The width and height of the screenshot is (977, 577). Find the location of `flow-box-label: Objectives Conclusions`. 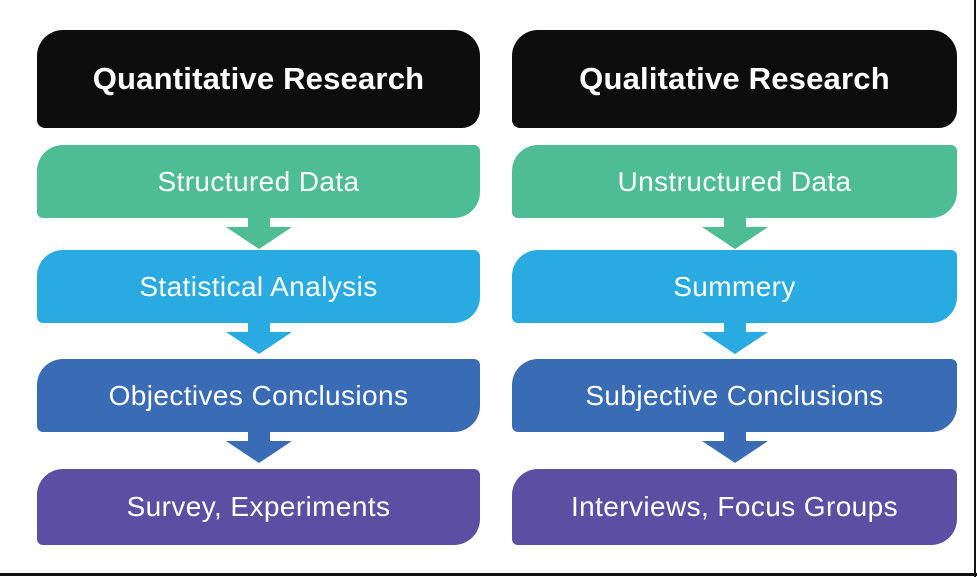

flow-box-label: Objectives Conclusions is located at coordinates (258, 395).